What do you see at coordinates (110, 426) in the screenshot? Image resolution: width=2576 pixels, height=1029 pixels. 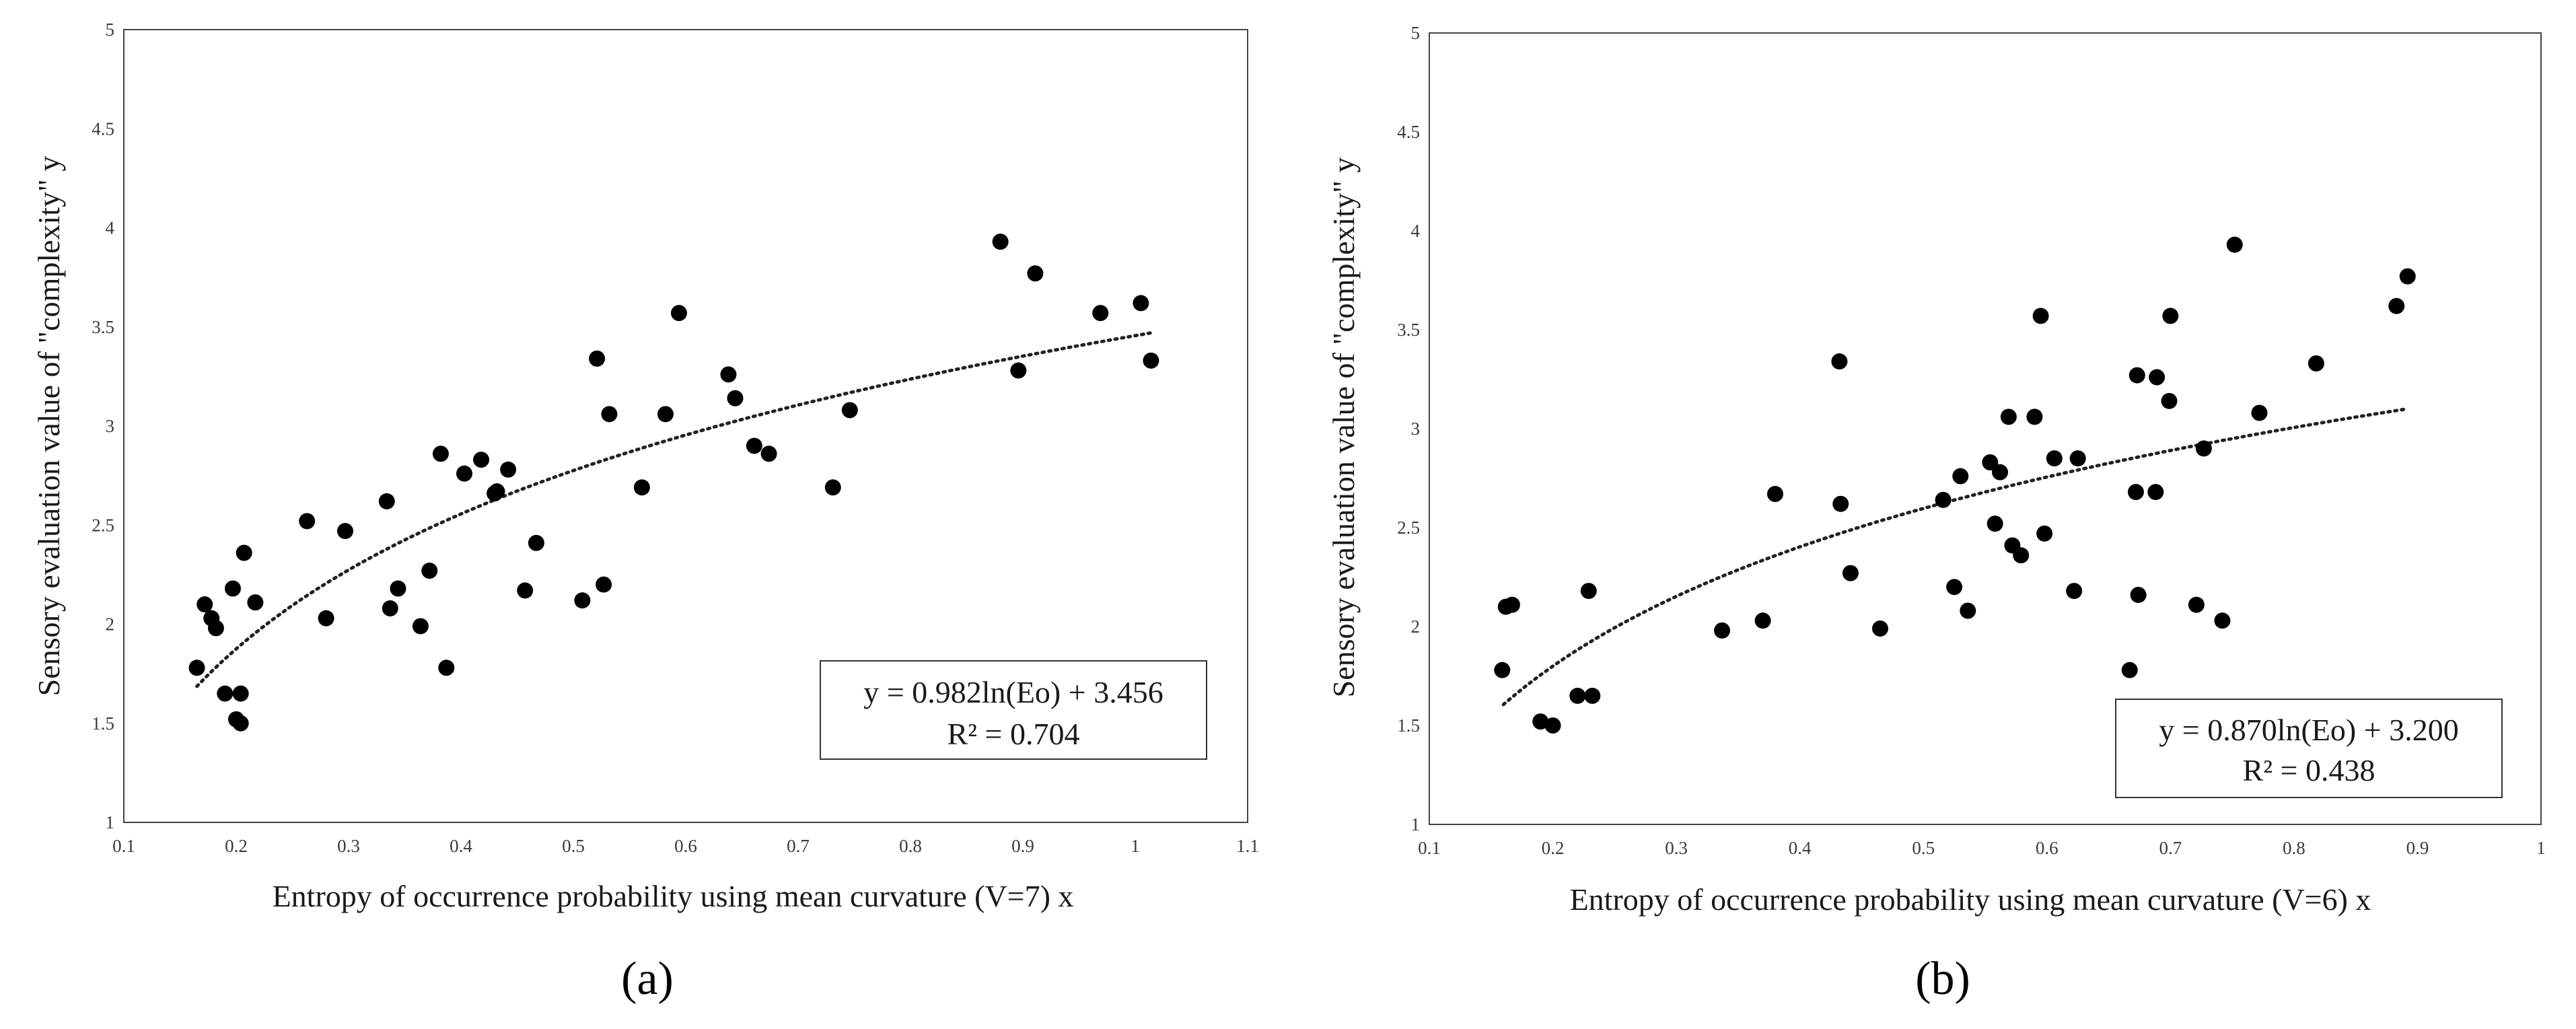 I see `y-tick-label: 3` at bounding box center [110, 426].